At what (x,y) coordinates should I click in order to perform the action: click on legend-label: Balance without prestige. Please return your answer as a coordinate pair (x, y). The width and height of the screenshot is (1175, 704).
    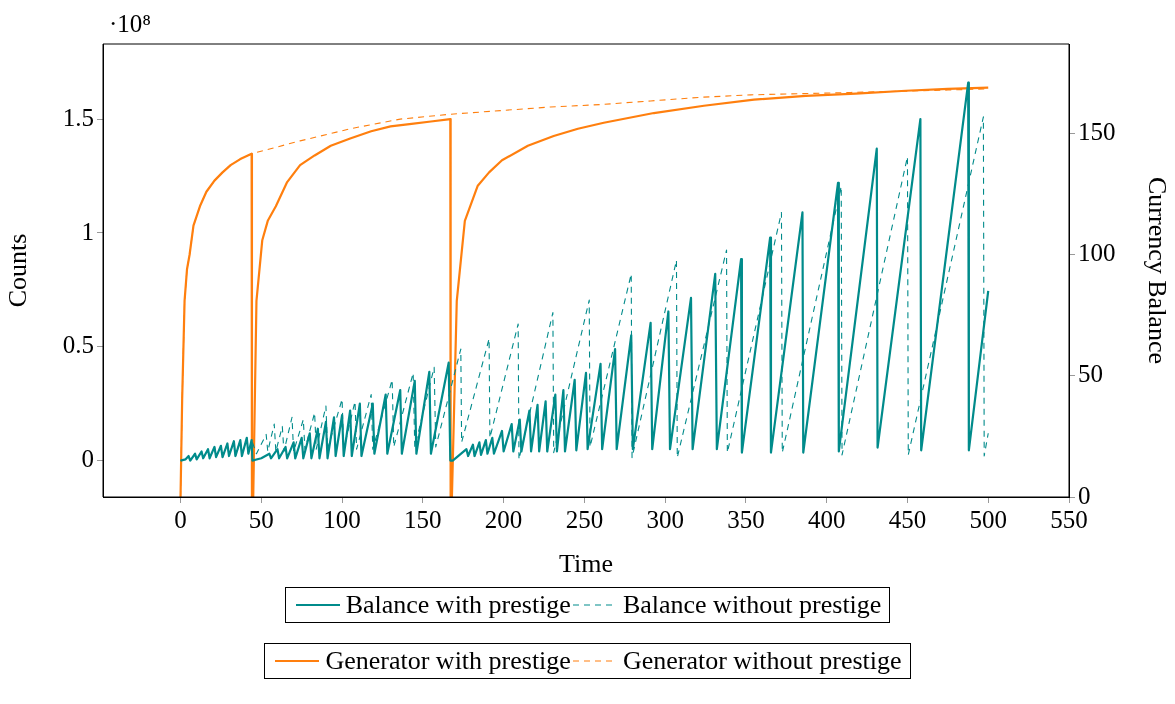
    Looking at the image, I should click on (752, 605).